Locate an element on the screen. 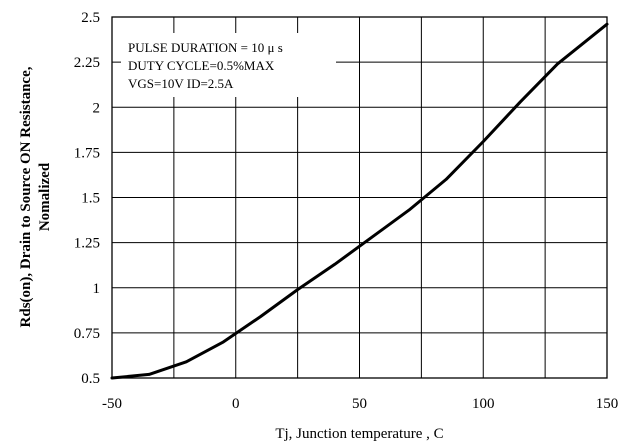  annotation-line-3: VGS=10V ID=2.5A is located at coordinates (181, 83).